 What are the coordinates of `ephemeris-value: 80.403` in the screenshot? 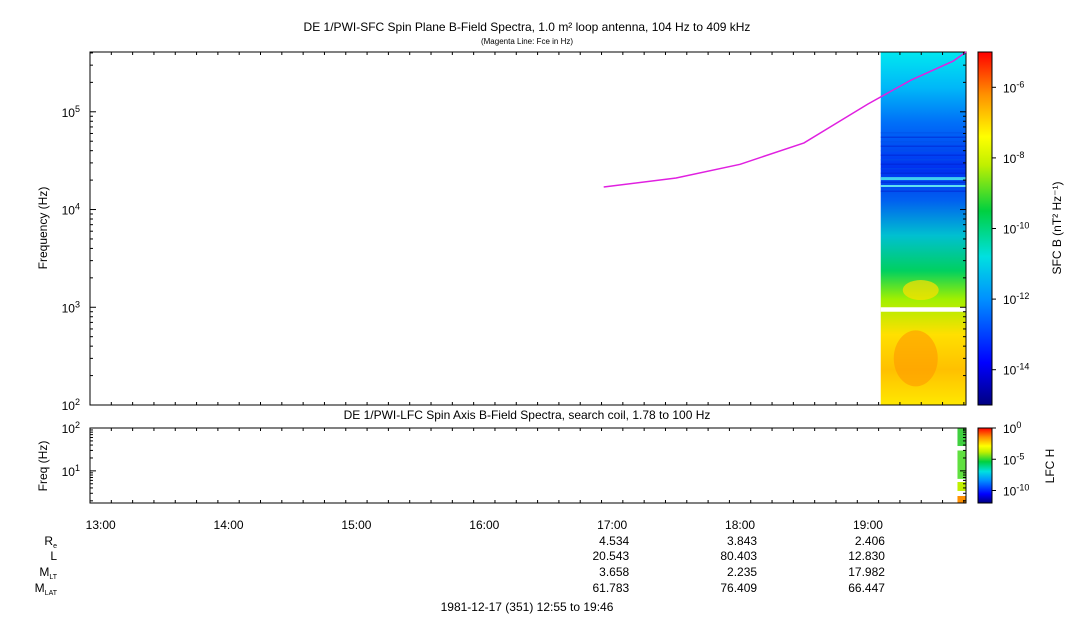 It's located at (738, 556).